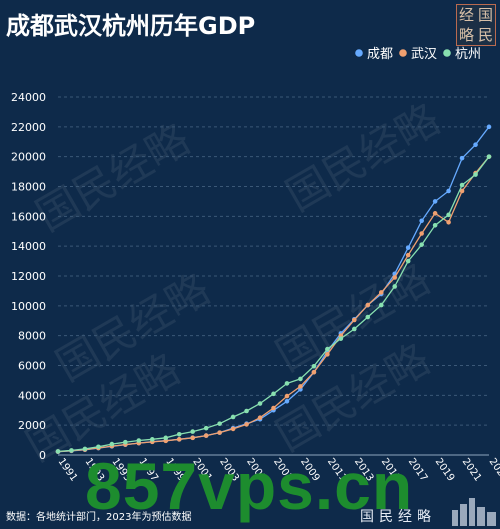 The height and width of the screenshot is (529, 500). Describe the element at coordinates (32, 336) in the screenshot. I see `y-tick-label: 8000` at that location.